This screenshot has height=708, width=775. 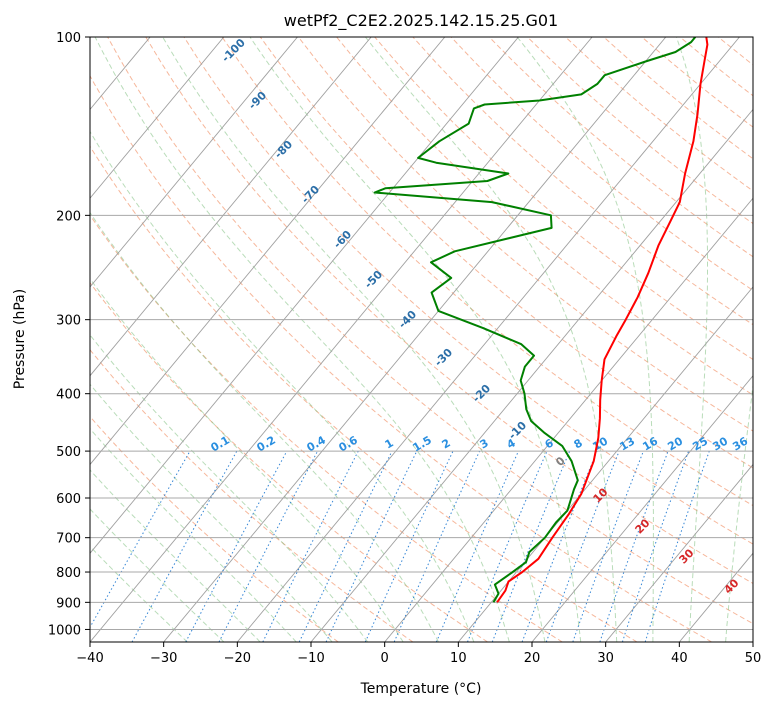 What do you see at coordinates (720, 443) in the screenshot?
I see `mixing-ratio-label: 30` at bounding box center [720, 443].